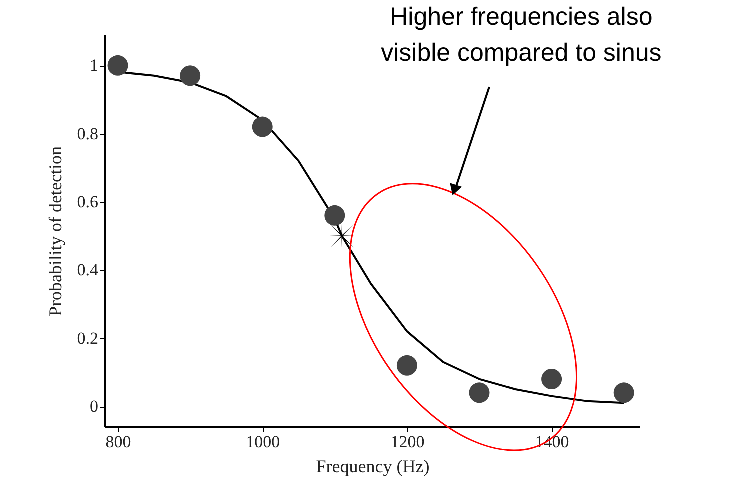  I want to click on y-tick-label: 0.8, so click(87, 134).